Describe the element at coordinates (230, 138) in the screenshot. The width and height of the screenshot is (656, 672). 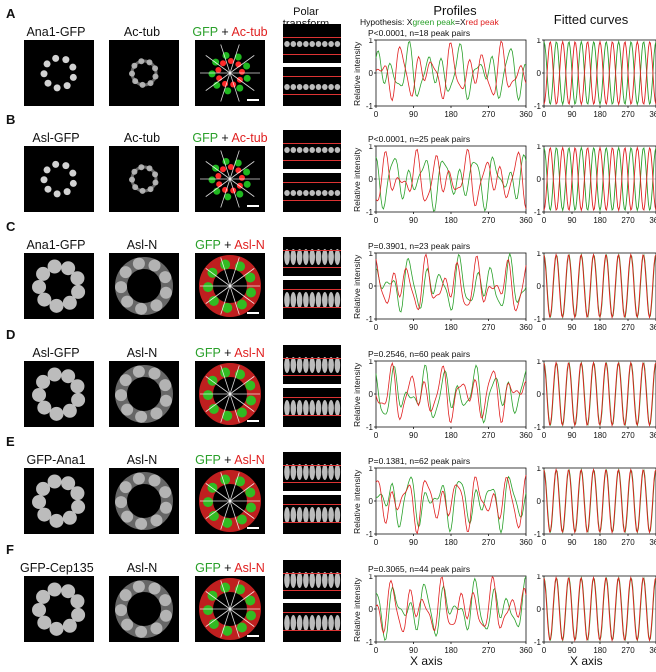
I see `merge-label: GFP + Ac-tub` at that location.